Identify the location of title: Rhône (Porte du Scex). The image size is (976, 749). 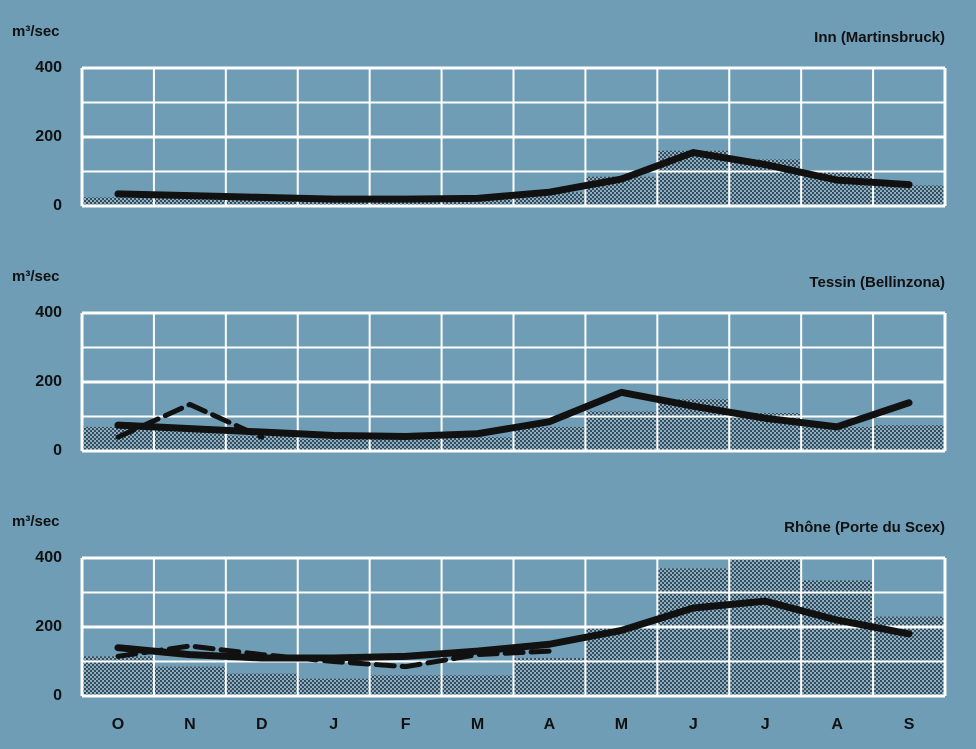
(864, 527).